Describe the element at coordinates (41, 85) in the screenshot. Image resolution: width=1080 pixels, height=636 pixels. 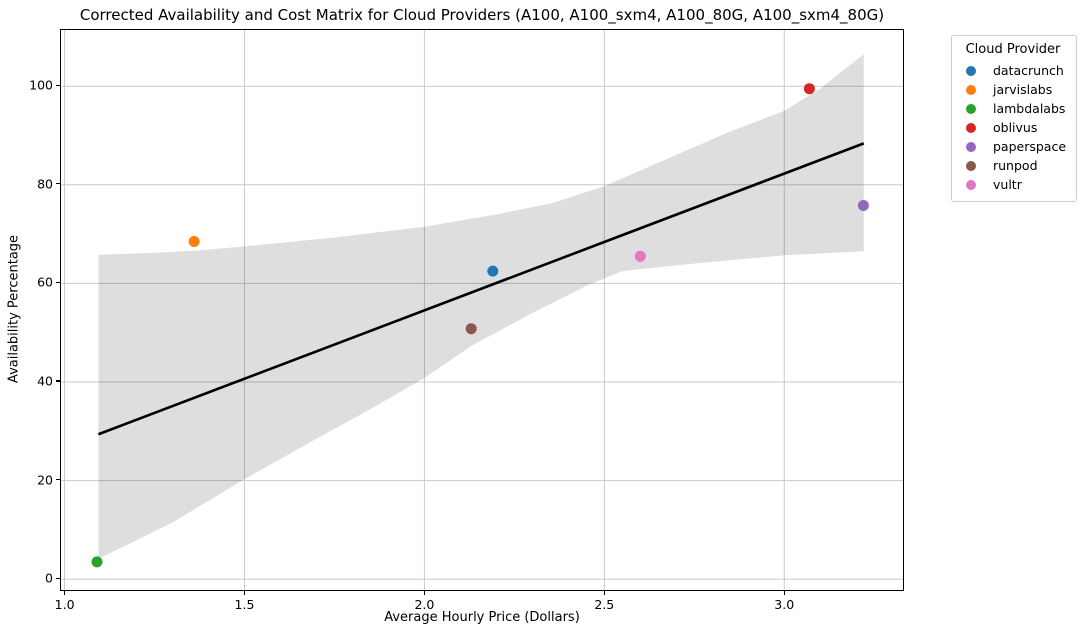
I see `y-tick-label: 100` at that location.